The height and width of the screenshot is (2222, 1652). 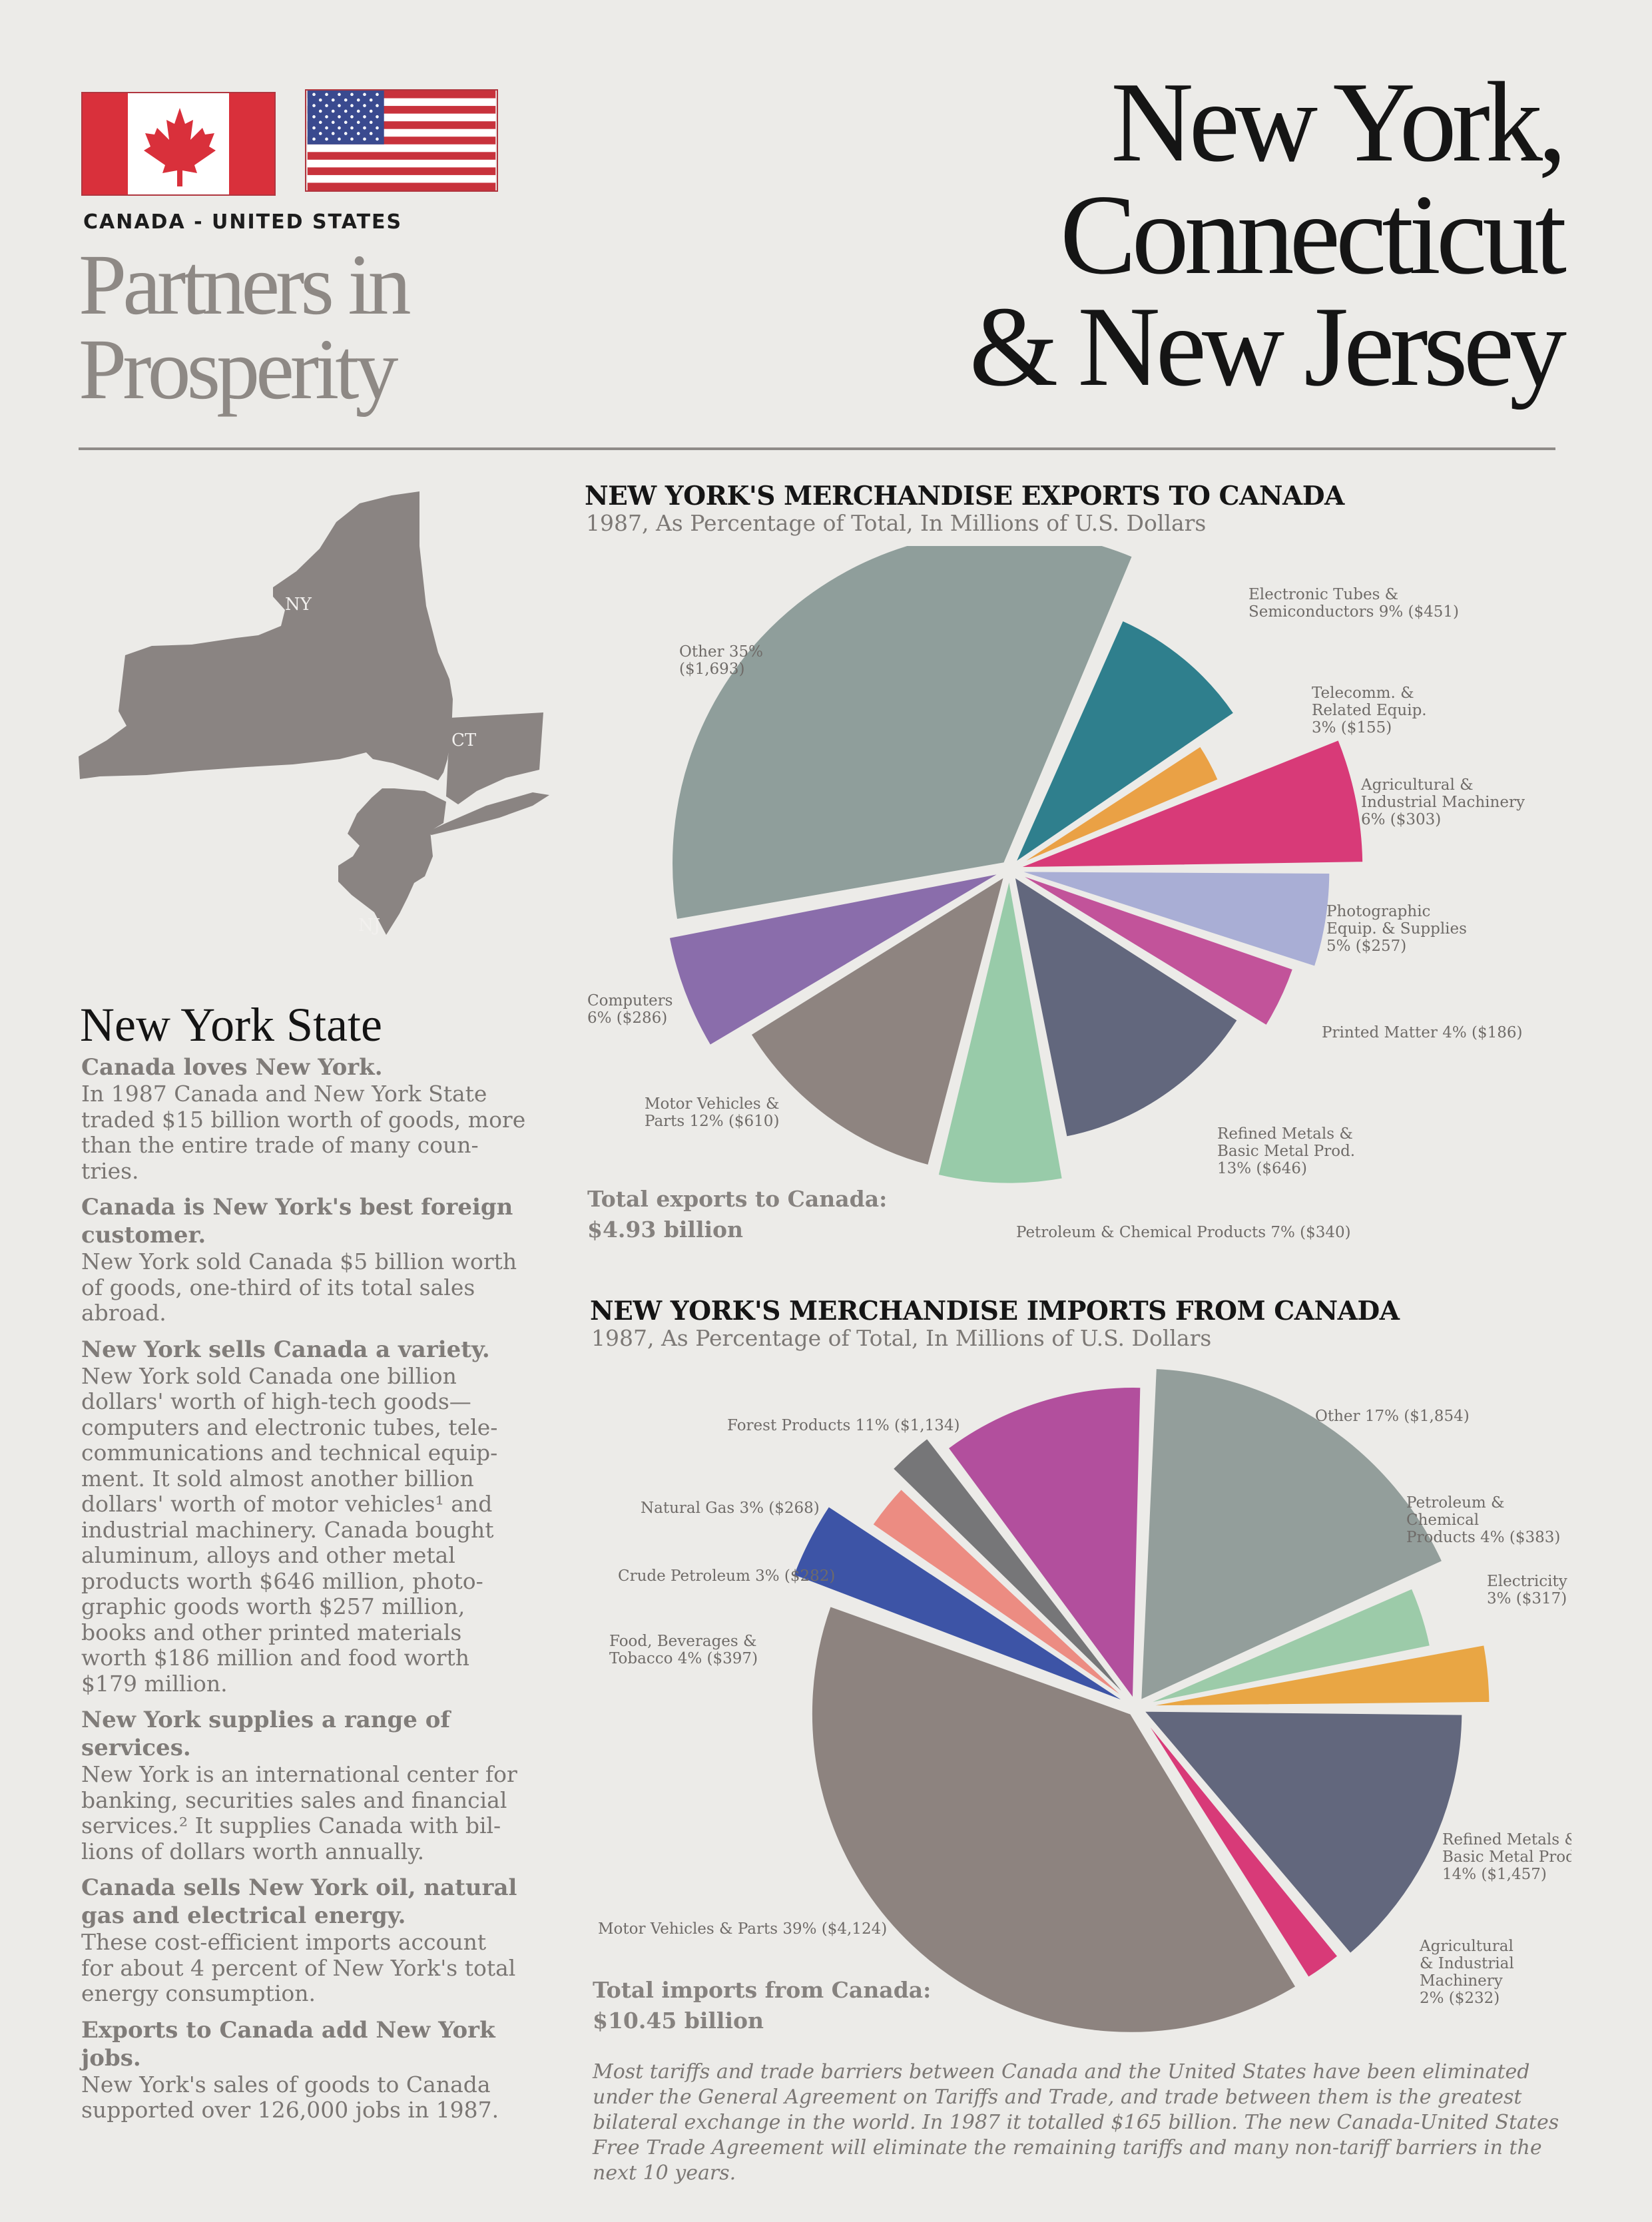 What do you see at coordinates (627, 1018) in the screenshot?
I see `slice-label-line: 6% ($286)` at bounding box center [627, 1018].